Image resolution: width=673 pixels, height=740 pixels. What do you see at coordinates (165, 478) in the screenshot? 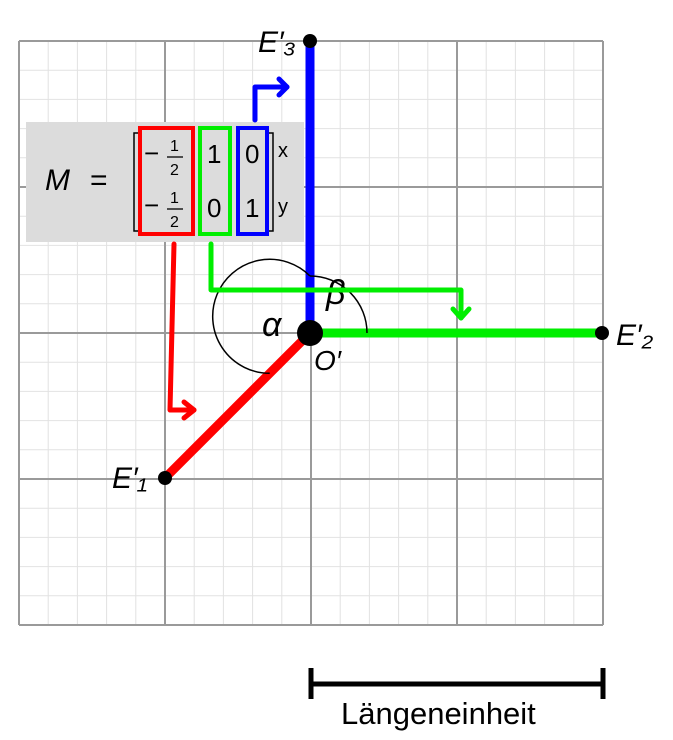
I see `e1-point` at bounding box center [165, 478].